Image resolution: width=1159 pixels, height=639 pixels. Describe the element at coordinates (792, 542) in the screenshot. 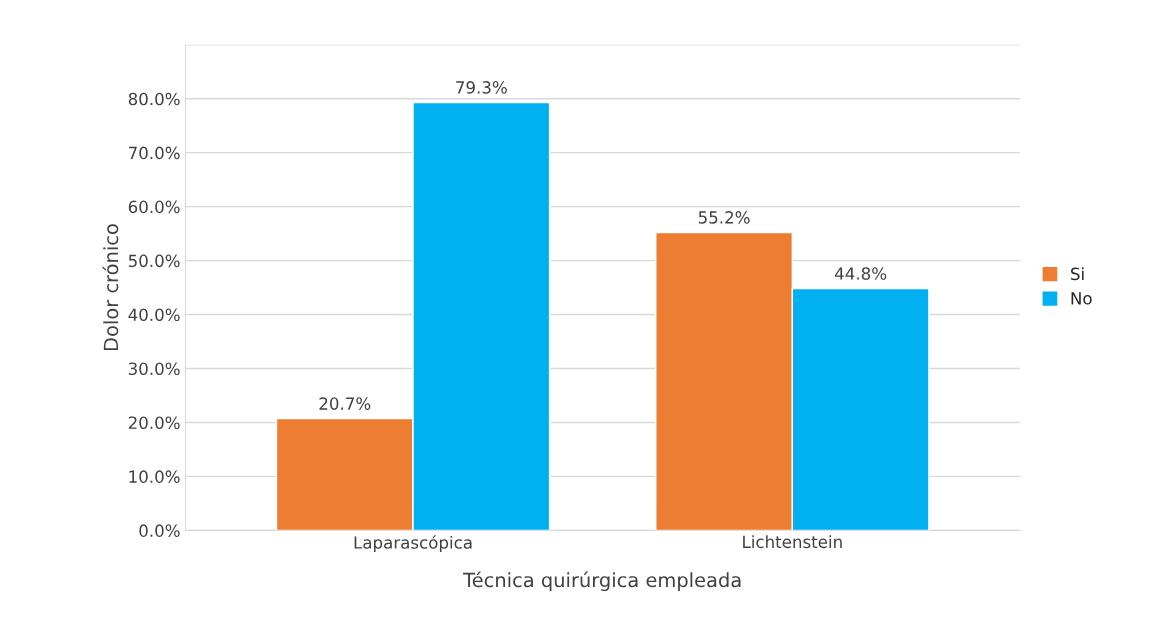

I see `x-tick-label: Lichtenstein` at that location.